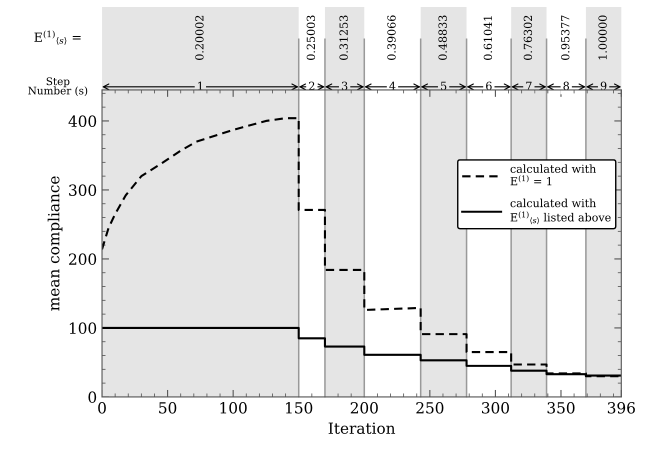  What do you see at coordinates (561, 408) in the screenshot?
I see `x-tick-label: 350` at bounding box center [561, 408].